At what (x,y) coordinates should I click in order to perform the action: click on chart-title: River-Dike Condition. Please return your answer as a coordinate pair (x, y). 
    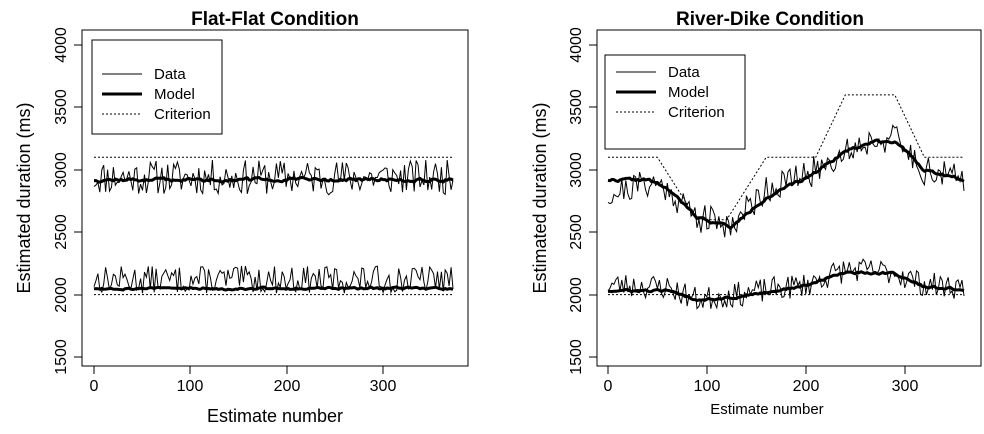
    Looking at the image, I should click on (770, 19).